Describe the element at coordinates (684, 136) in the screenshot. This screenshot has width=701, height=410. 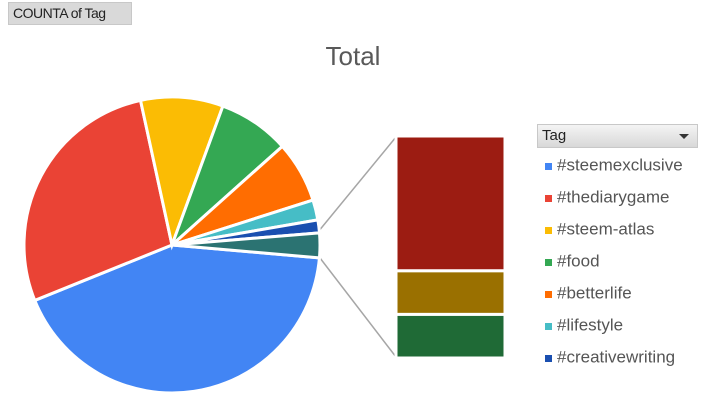
I see `dropdown-arrow` at that location.